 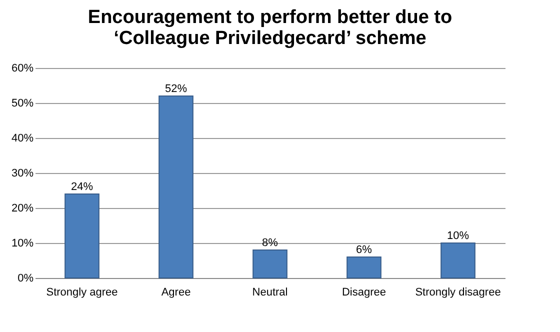 I want to click on data-label: 52%, so click(x=176, y=89).